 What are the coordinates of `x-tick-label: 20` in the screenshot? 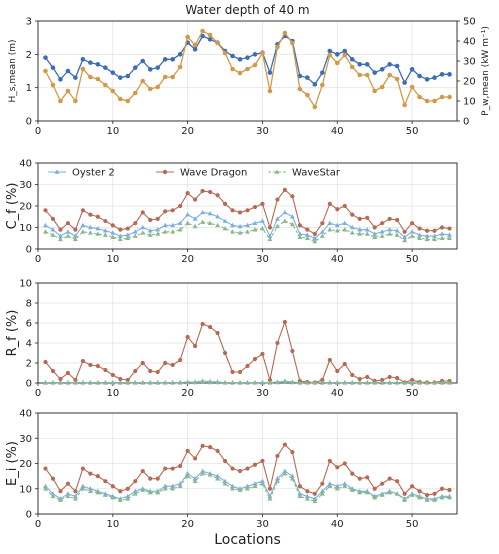 It's located at (187, 259).